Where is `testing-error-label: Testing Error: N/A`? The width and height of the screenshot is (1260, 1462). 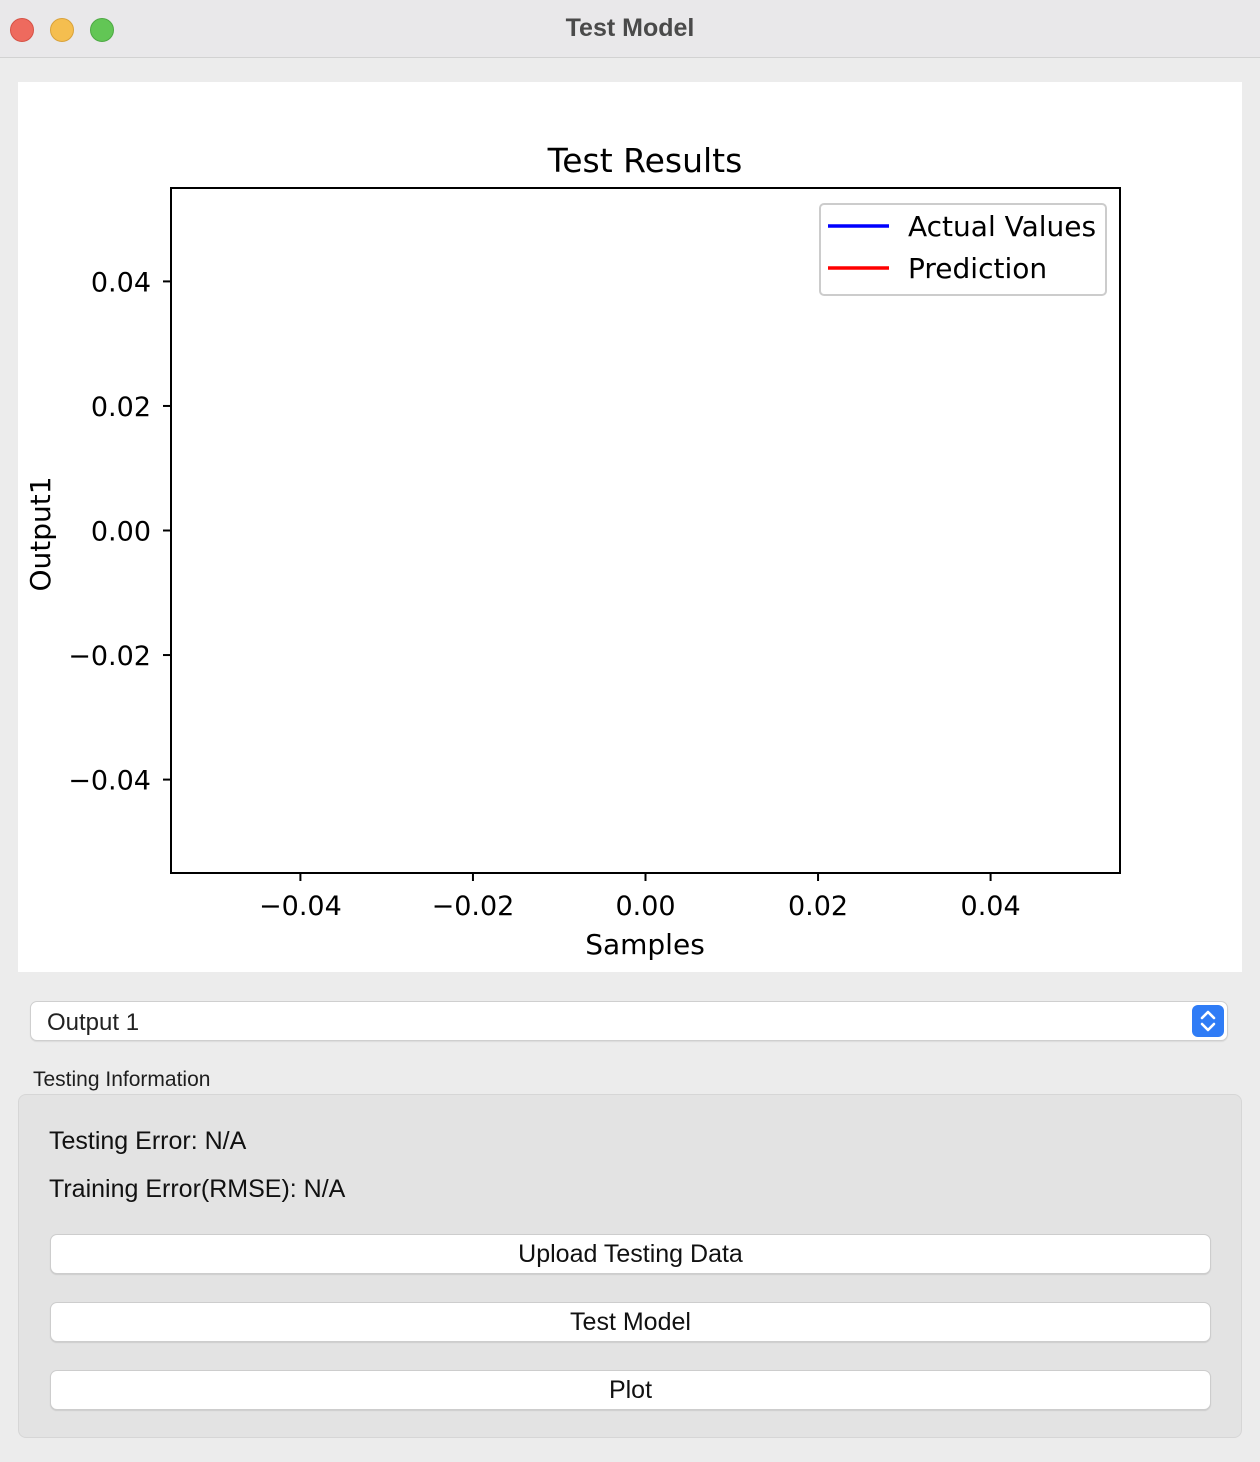
testing-error-label: Testing Error: N/A is located at coordinates (148, 1141).